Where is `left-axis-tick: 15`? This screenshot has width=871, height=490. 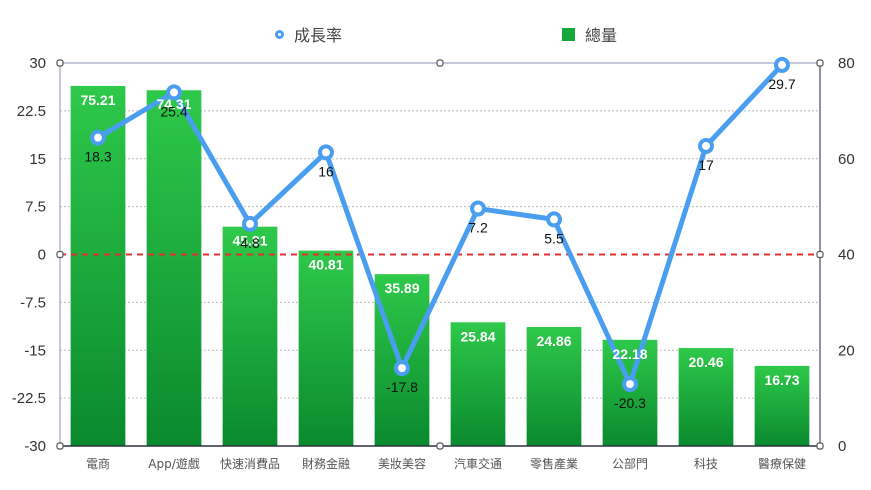 left-axis-tick: 15 is located at coordinates (37, 159).